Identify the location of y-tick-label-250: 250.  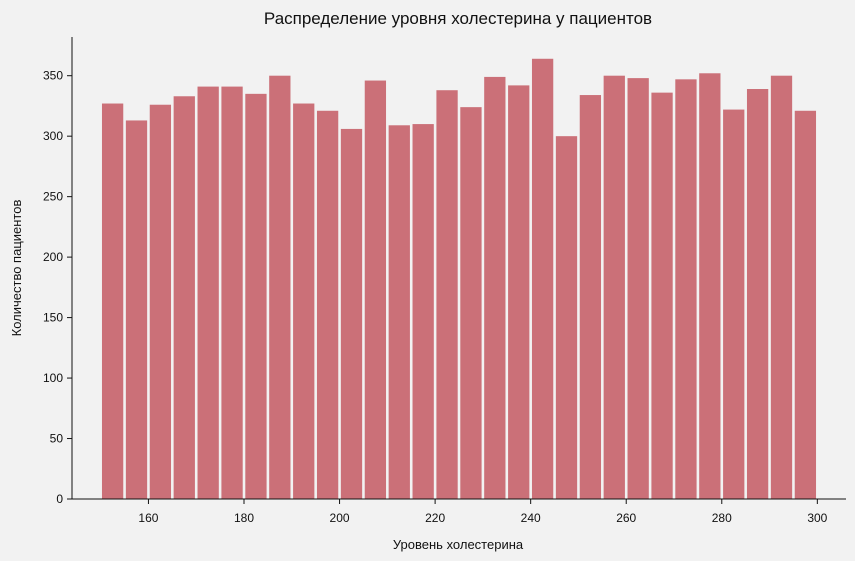
(53, 197).